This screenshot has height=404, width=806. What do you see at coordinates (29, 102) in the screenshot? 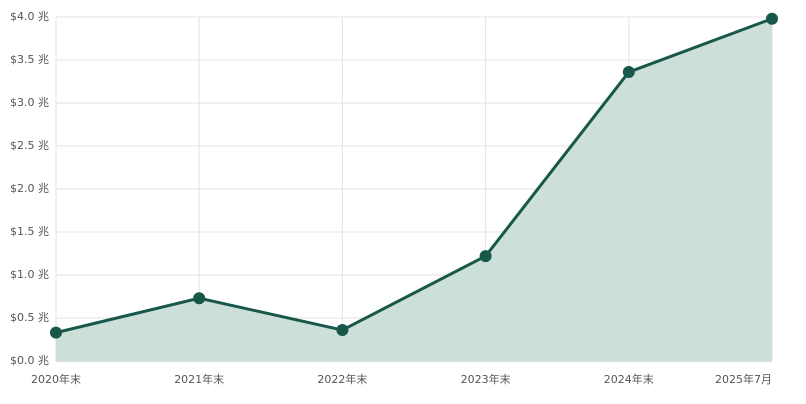
I see `y-tick-label: $3.0 兆` at bounding box center [29, 102].